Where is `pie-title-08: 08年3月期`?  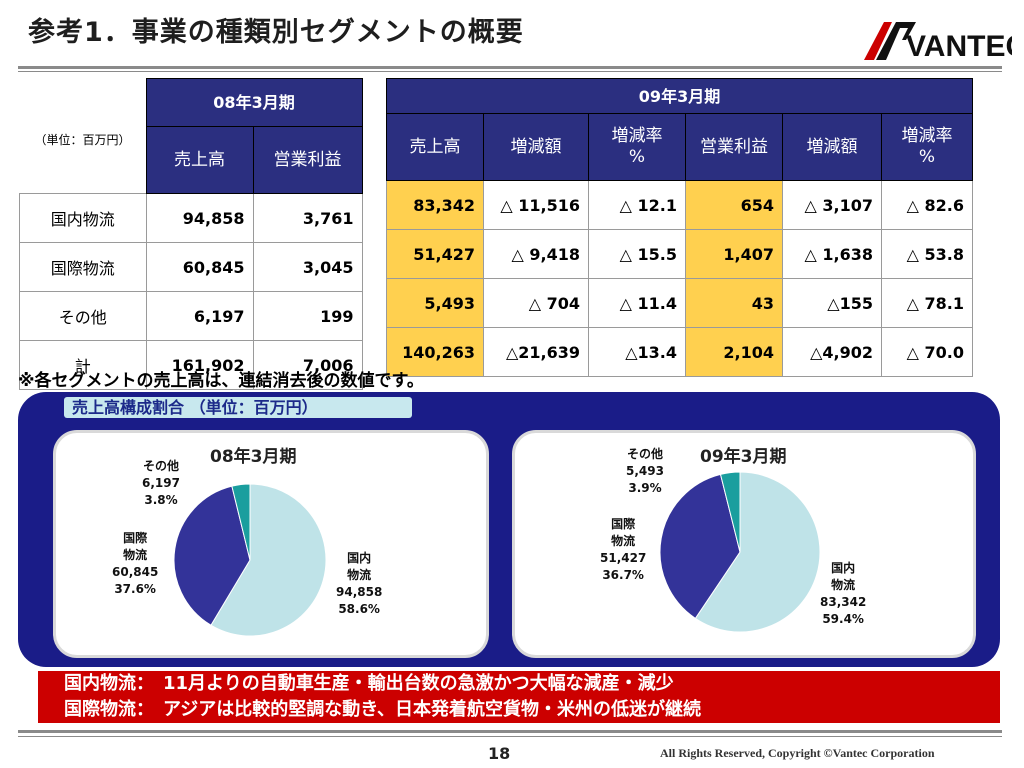
pie-title-08: 08年3月期 is located at coordinates (253, 457).